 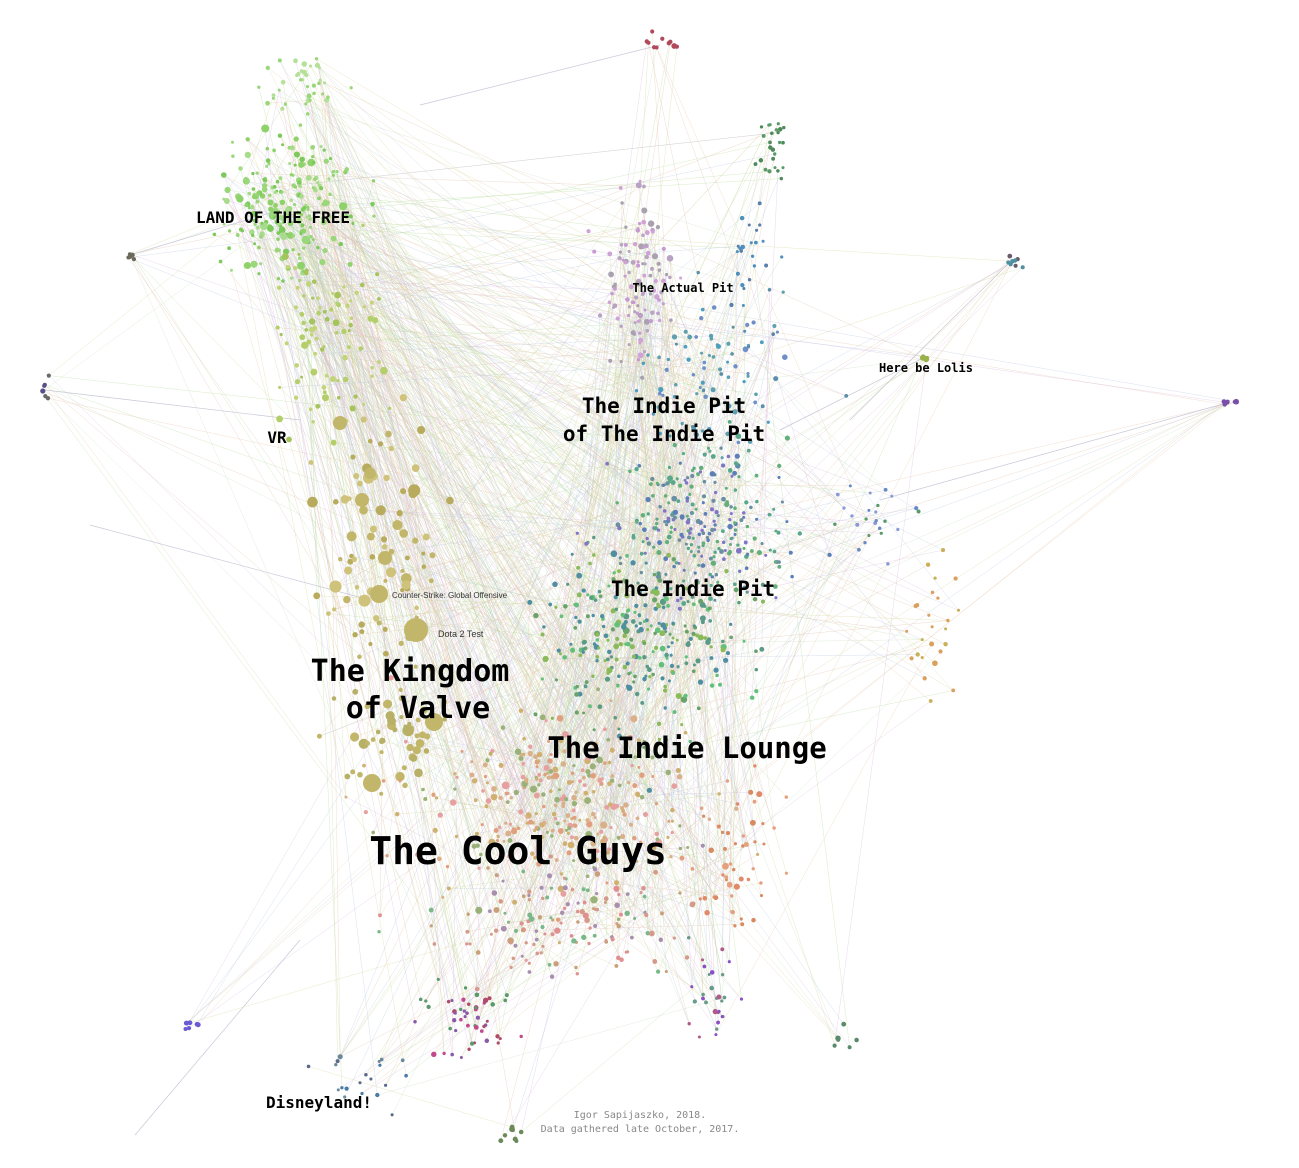 What do you see at coordinates (434, 722) in the screenshot?
I see `graph-node-large` at bounding box center [434, 722].